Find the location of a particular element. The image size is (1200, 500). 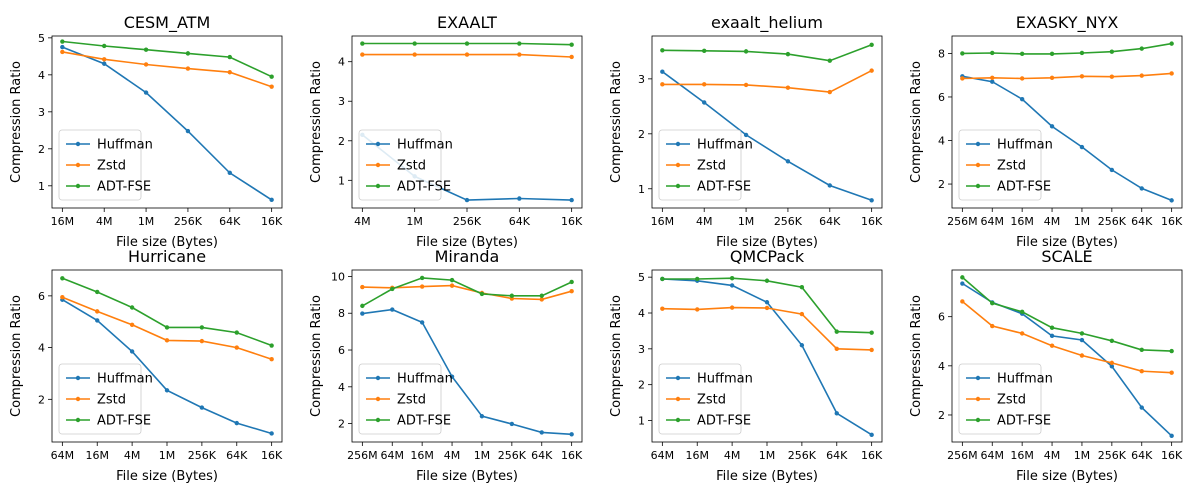

x-tick-label: 1M is located at coordinates (746, 221).